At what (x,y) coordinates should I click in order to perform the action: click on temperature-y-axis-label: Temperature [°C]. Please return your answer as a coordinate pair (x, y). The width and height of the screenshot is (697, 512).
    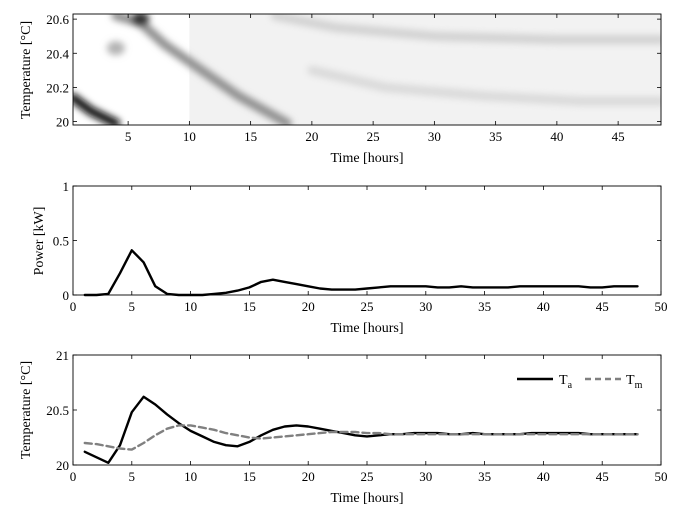
    Looking at the image, I should click on (26, 410).